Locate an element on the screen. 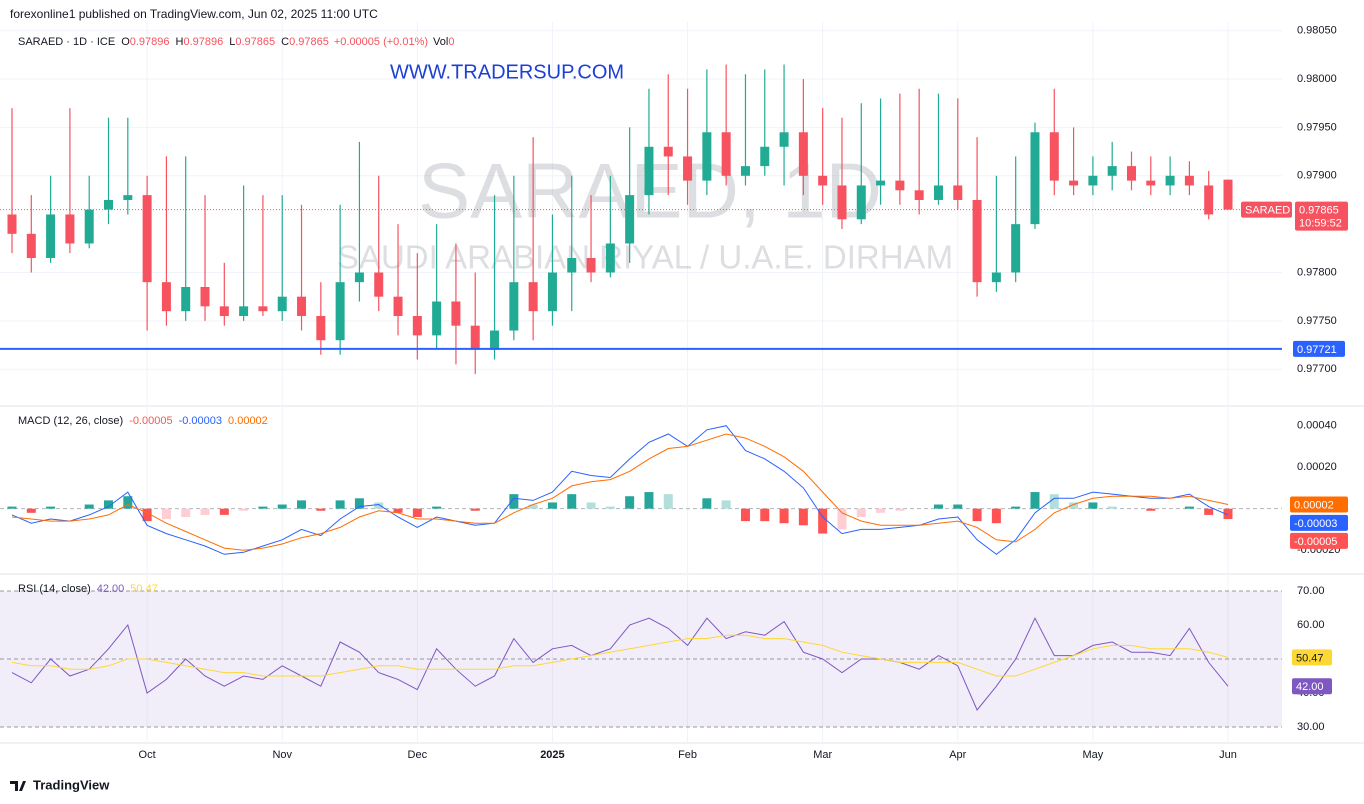 The height and width of the screenshot is (804, 1364). rsi-ma-tag: 50.47 is located at coordinates (1310, 658).